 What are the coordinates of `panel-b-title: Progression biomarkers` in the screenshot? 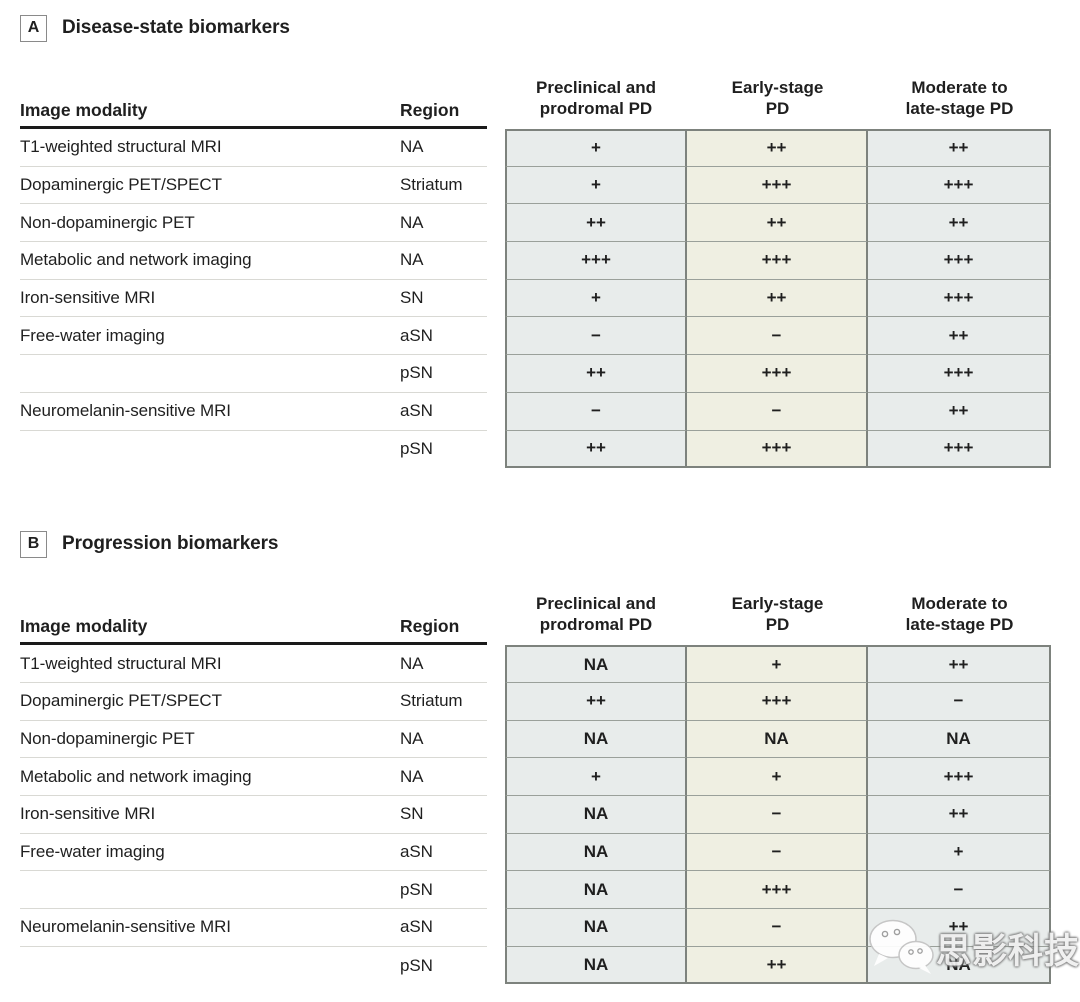 It's located at (170, 544).